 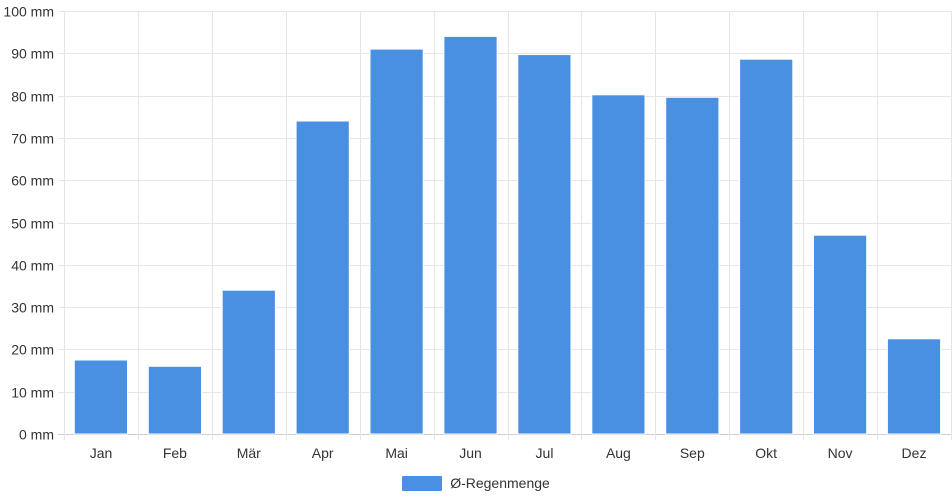 I want to click on bar-nov, so click(x=840, y=334).